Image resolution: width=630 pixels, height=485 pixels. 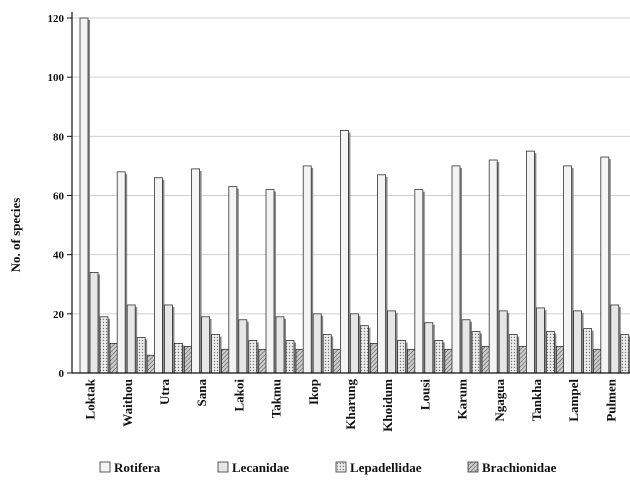 I want to click on x-category-label: Lousi, so click(x=424, y=394).